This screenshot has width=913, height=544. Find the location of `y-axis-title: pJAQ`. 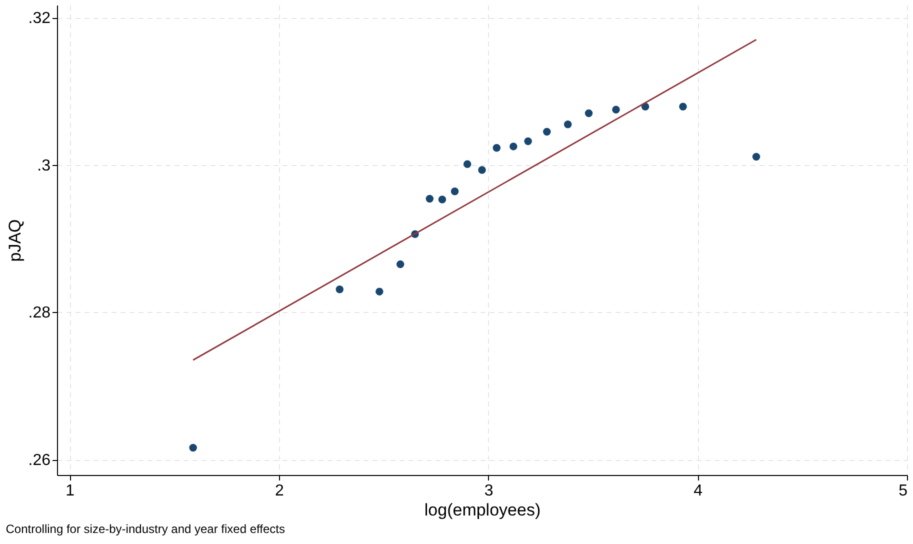

y-axis-title: pJAQ is located at coordinates (14, 240).